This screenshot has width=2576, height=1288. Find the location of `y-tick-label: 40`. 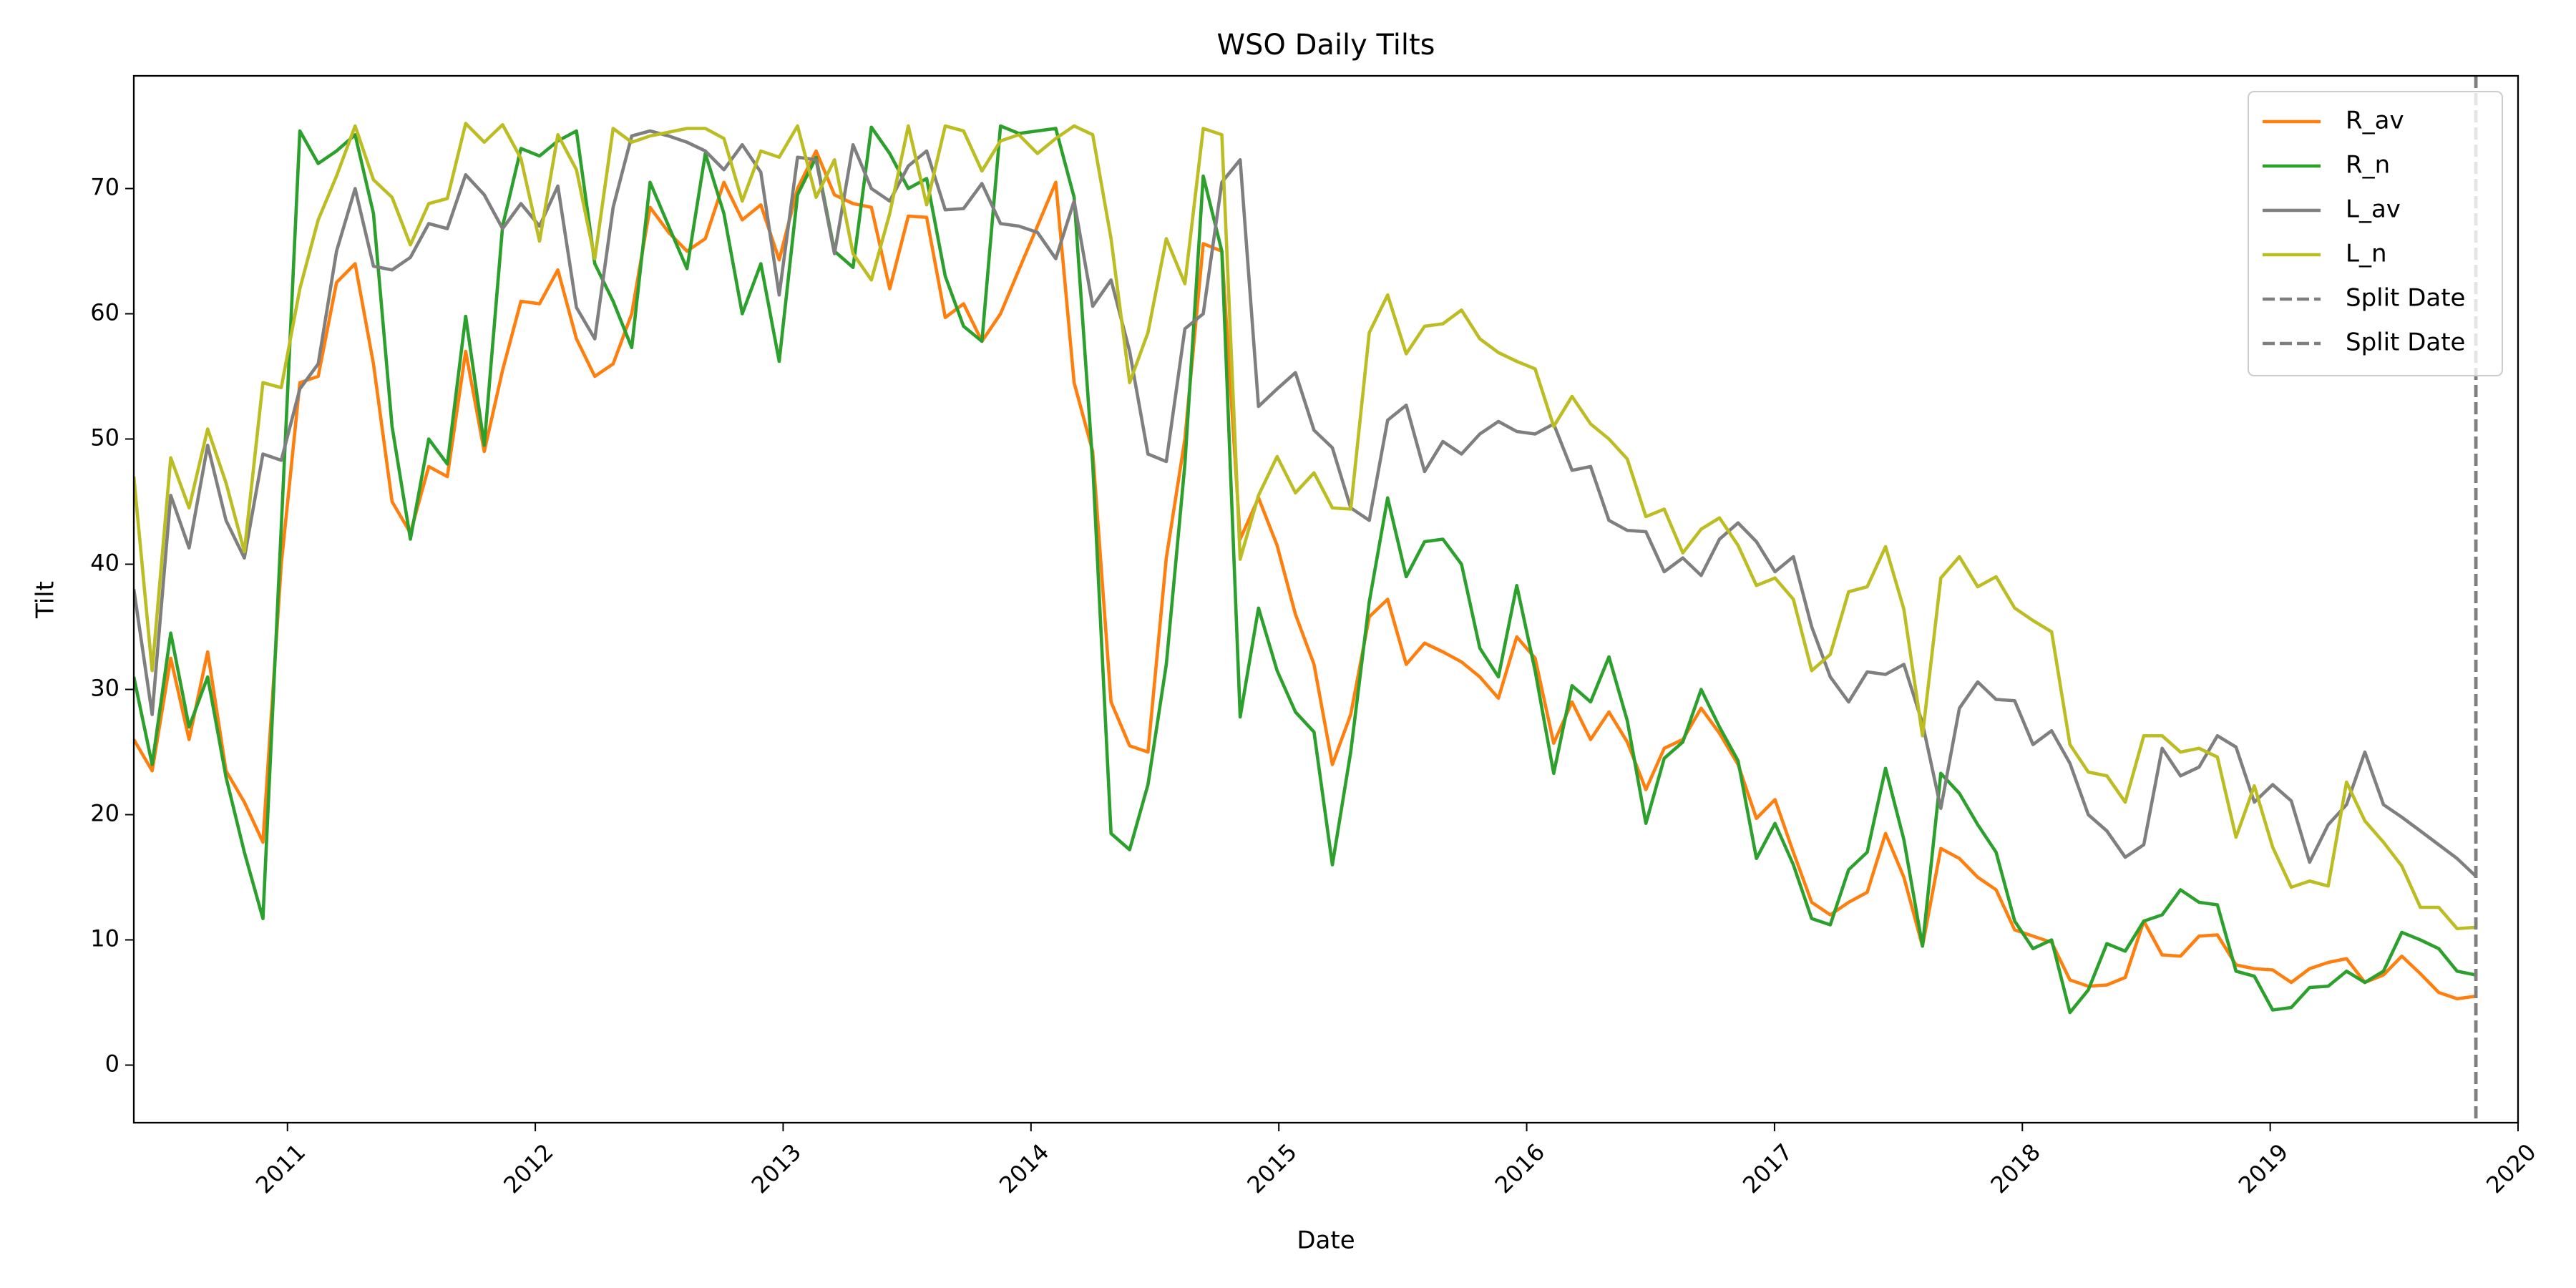

y-tick-label: 40 is located at coordinates (104, 563).